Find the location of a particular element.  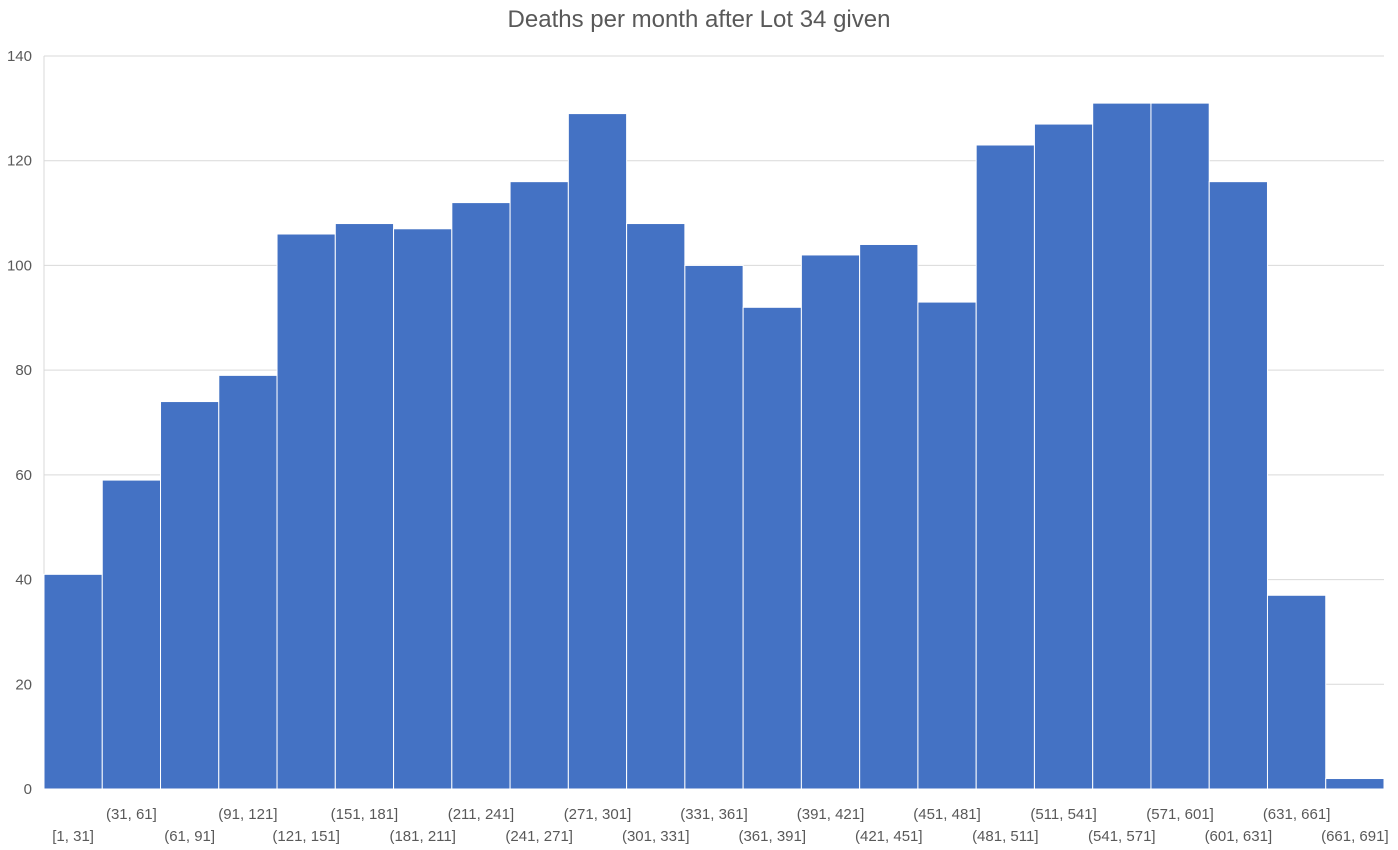

y-tick-label: 80 is located at coordinates (23, 370).